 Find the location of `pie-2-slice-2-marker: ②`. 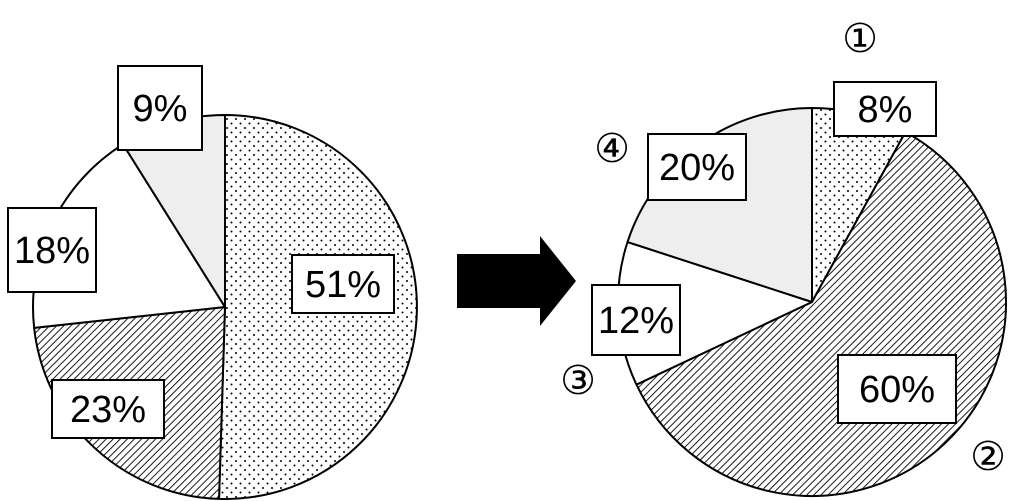

pie-2-slice-2-marker: ② is located at coordinates (988, 457).